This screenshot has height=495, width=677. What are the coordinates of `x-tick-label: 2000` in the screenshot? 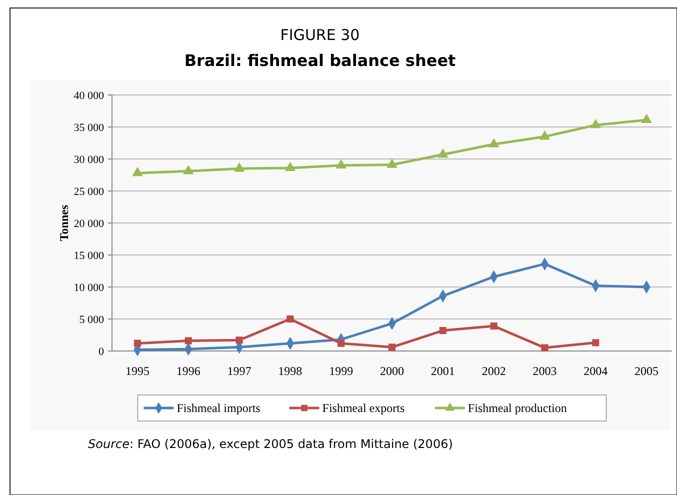 It's located at (392, 371).